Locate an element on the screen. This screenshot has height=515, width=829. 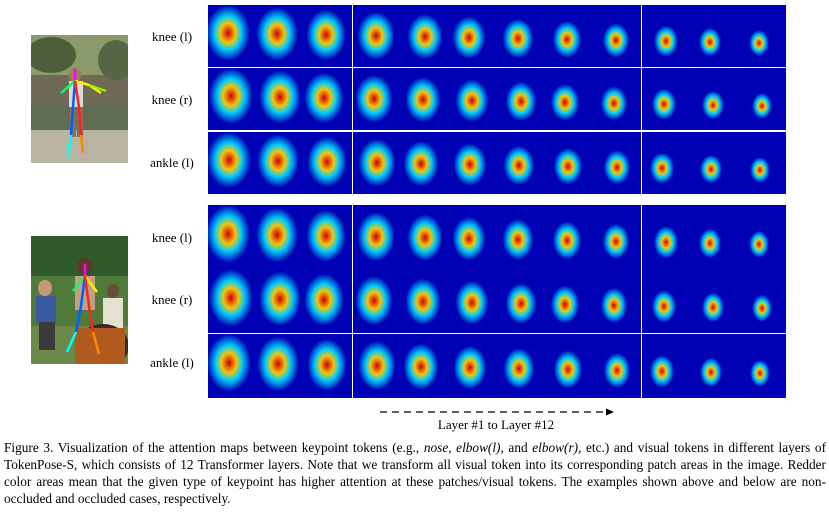
row-label-bottom-3: ankle (l) is located at coordinates (172, 362).